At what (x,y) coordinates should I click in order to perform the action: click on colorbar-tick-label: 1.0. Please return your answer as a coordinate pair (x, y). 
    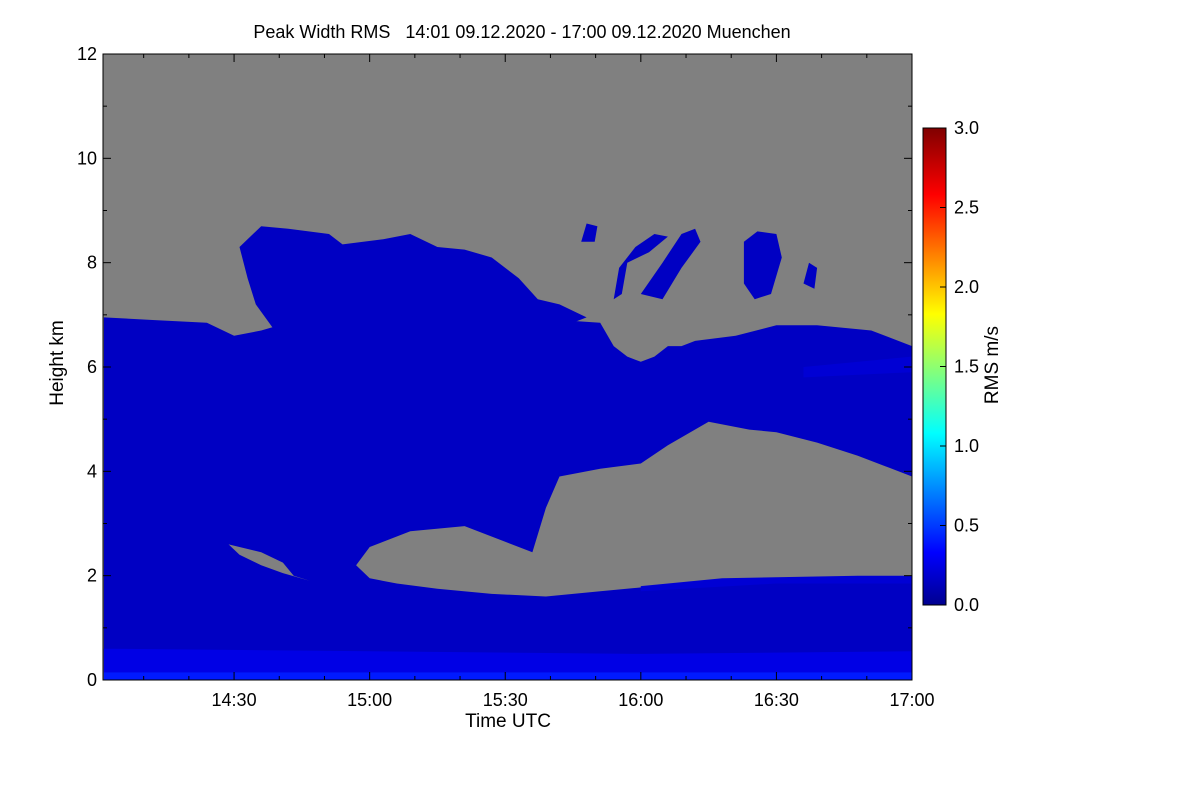
    Looking at the image, I should click on (966, 446).